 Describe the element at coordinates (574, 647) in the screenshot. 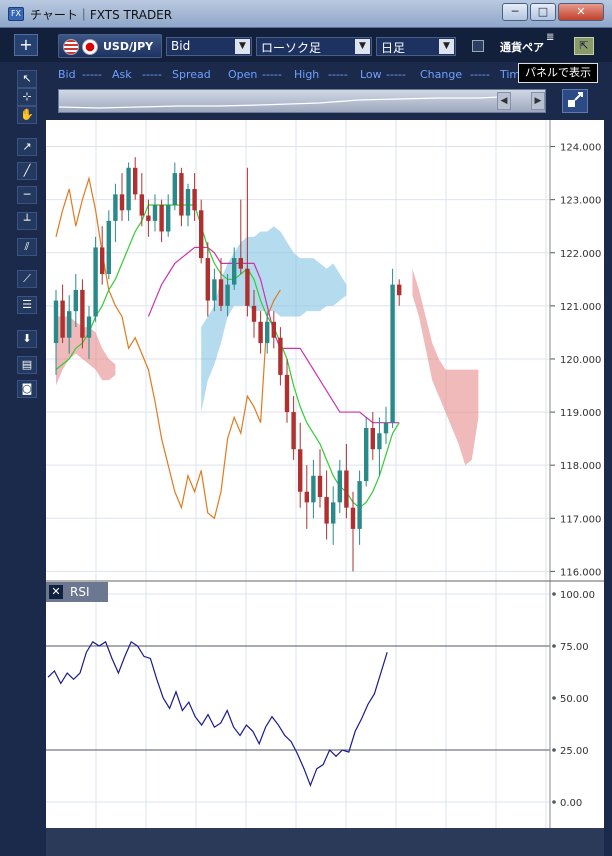

I see `y-tick-label: 75.00` at that location.